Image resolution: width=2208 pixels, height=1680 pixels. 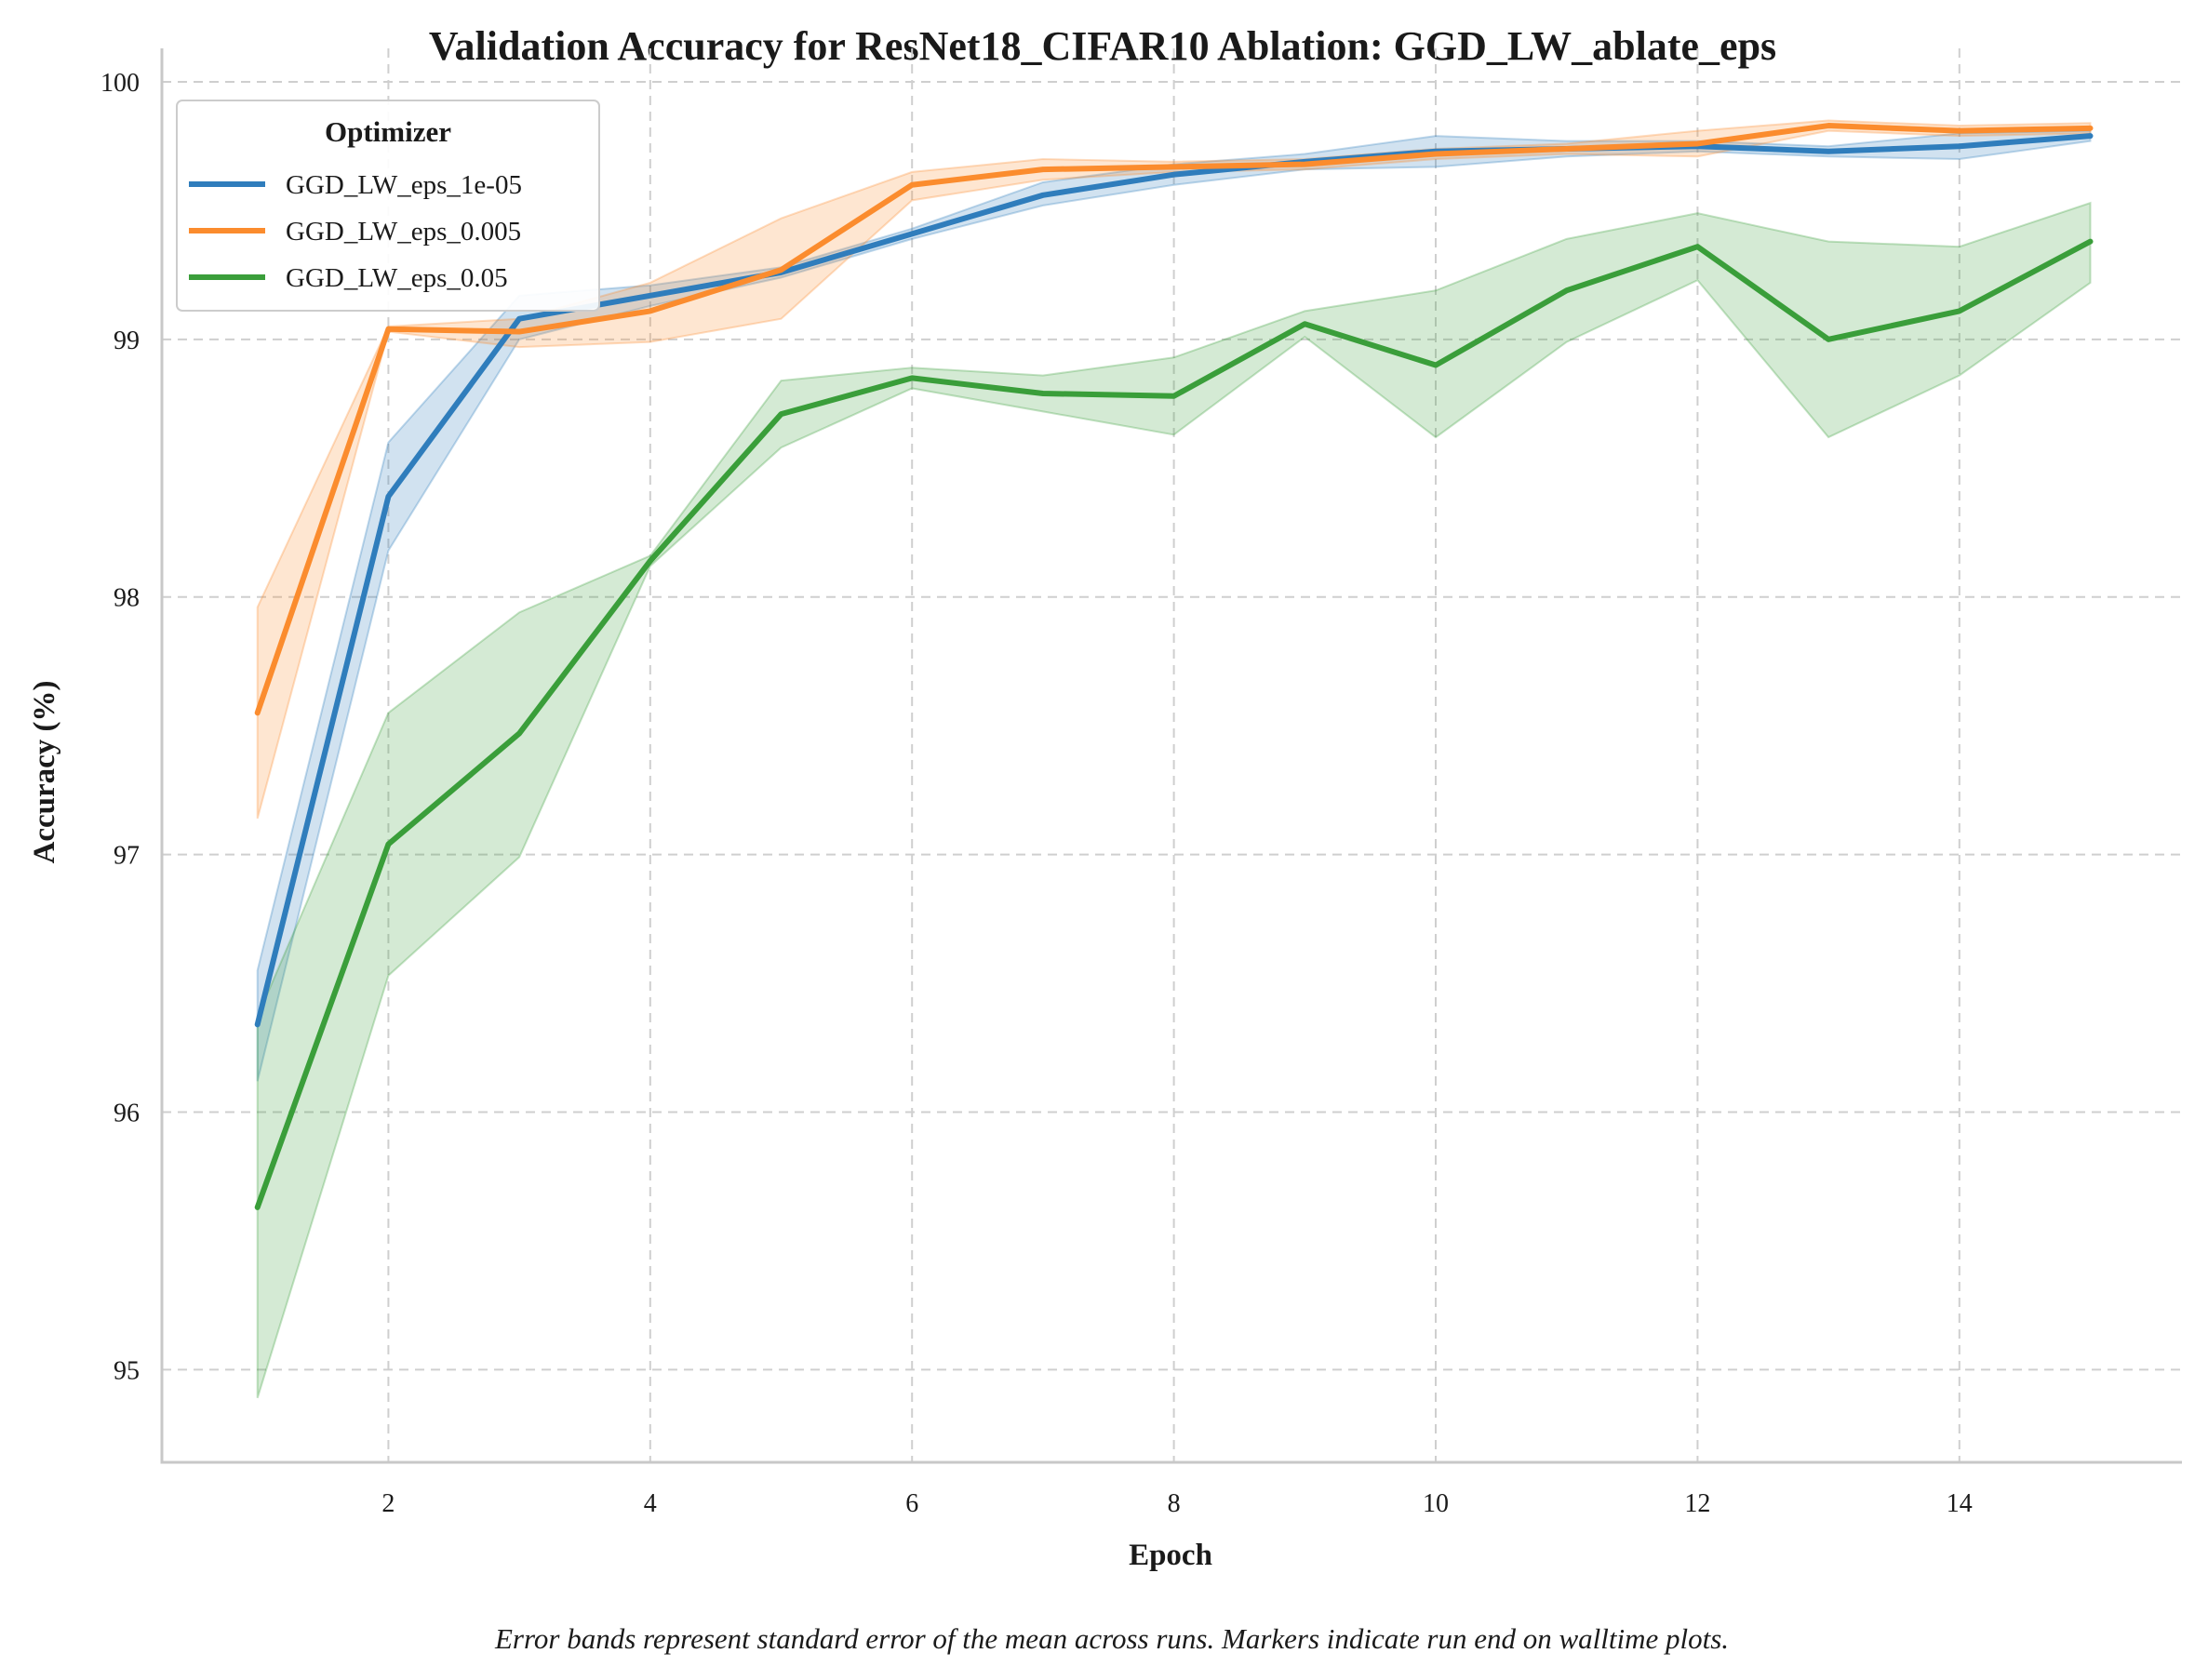 I want to click on x-tick-label: 6, so click(x=911, y=1503).